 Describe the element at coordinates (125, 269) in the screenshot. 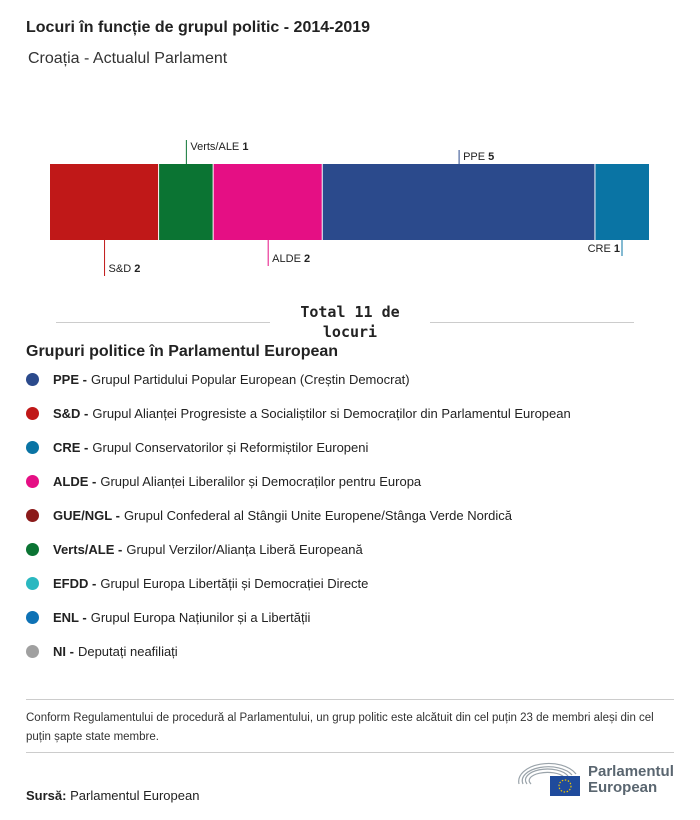

I see `data-label: S&D 2` at that location.